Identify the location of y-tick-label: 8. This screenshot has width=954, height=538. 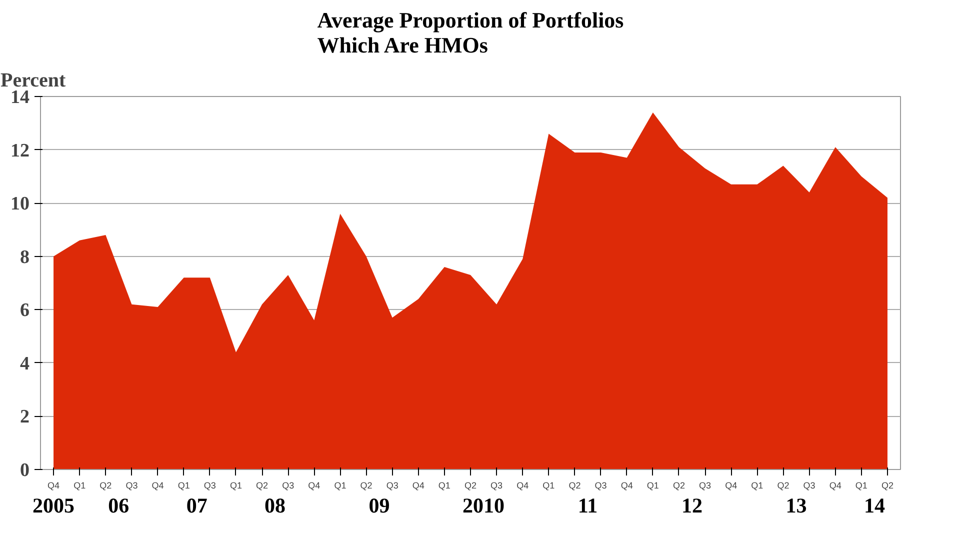
(25, 257).